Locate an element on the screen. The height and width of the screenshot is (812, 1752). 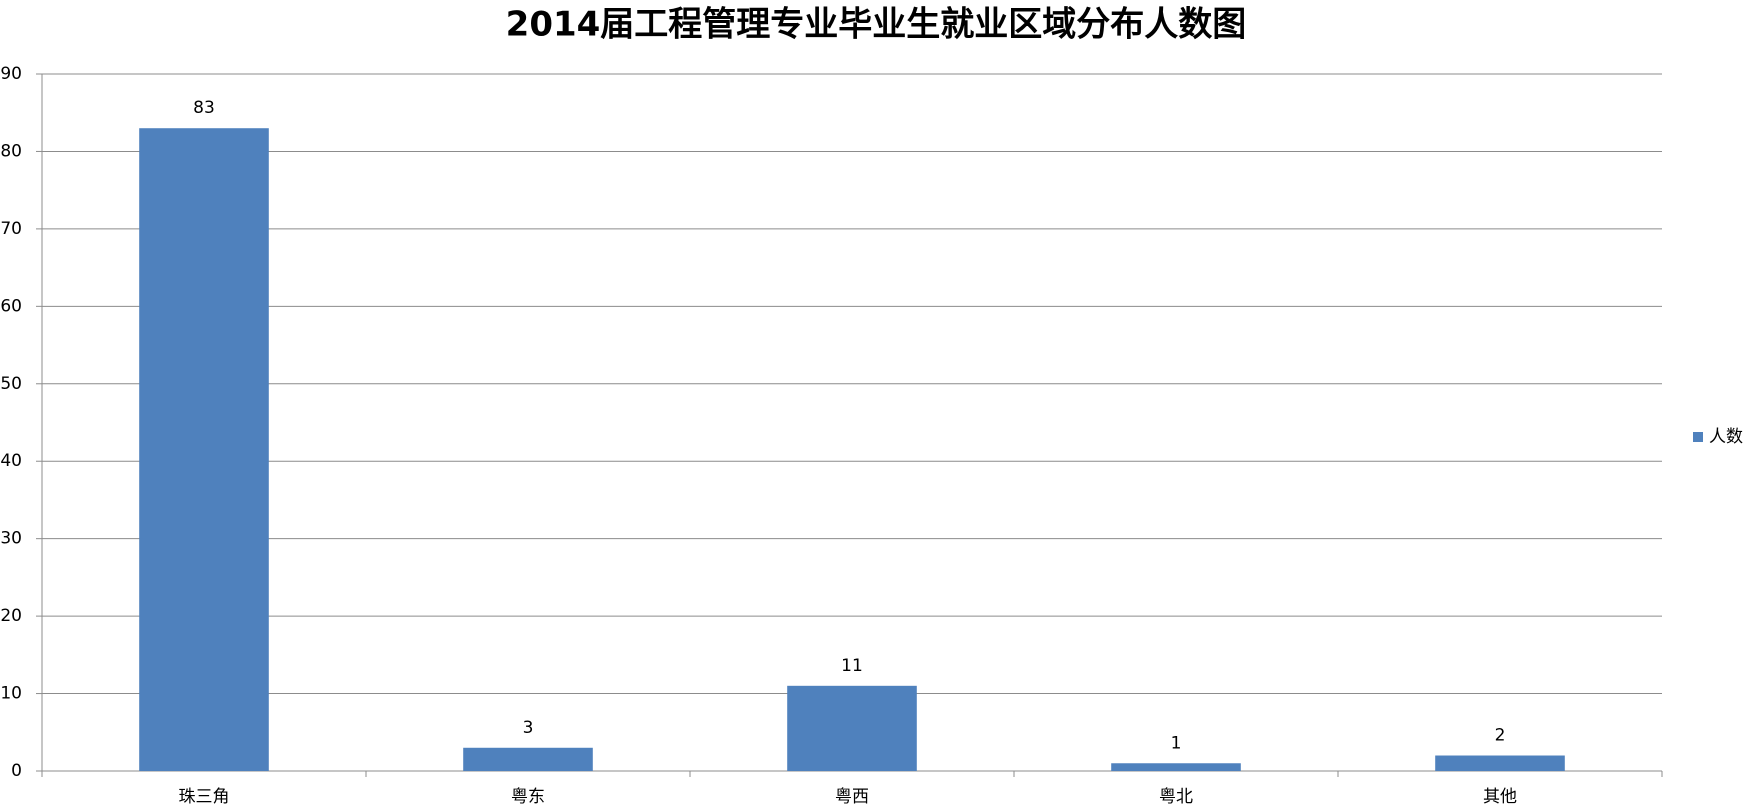
x-tick-label: 粤北 is located at coordinates (1176, 797).